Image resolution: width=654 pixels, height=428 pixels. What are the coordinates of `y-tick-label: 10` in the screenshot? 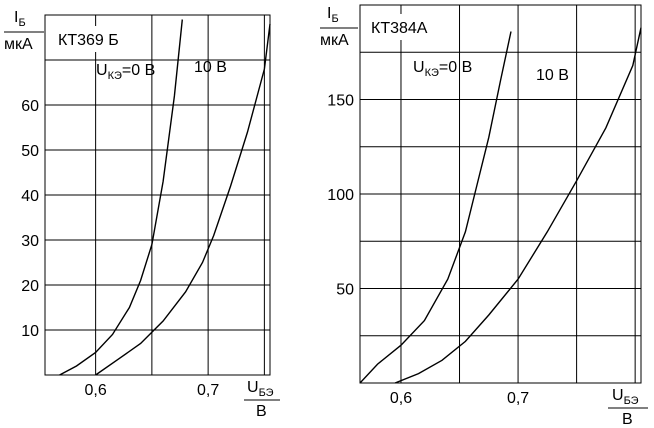 It's located at (30, 331).